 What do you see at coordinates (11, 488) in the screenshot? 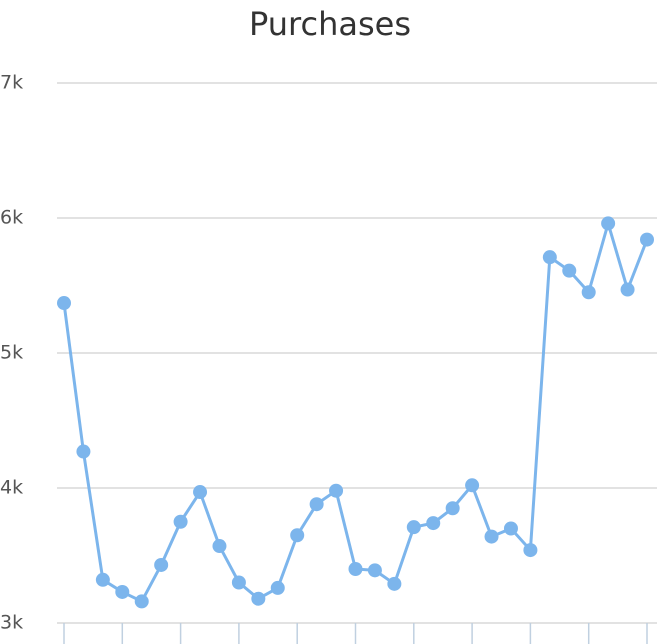
I see `y-tick-label: 4k` at bounding box center [11, 488].